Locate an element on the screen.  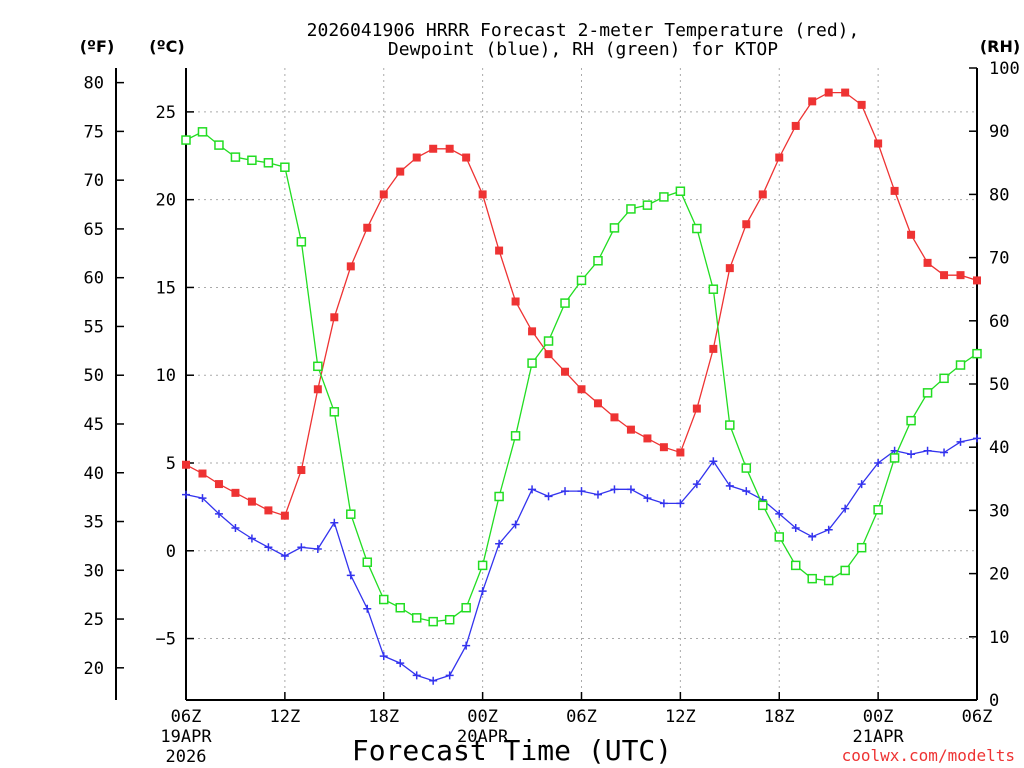
rh-tick-label: 70 is located at coordinates (999, 259).